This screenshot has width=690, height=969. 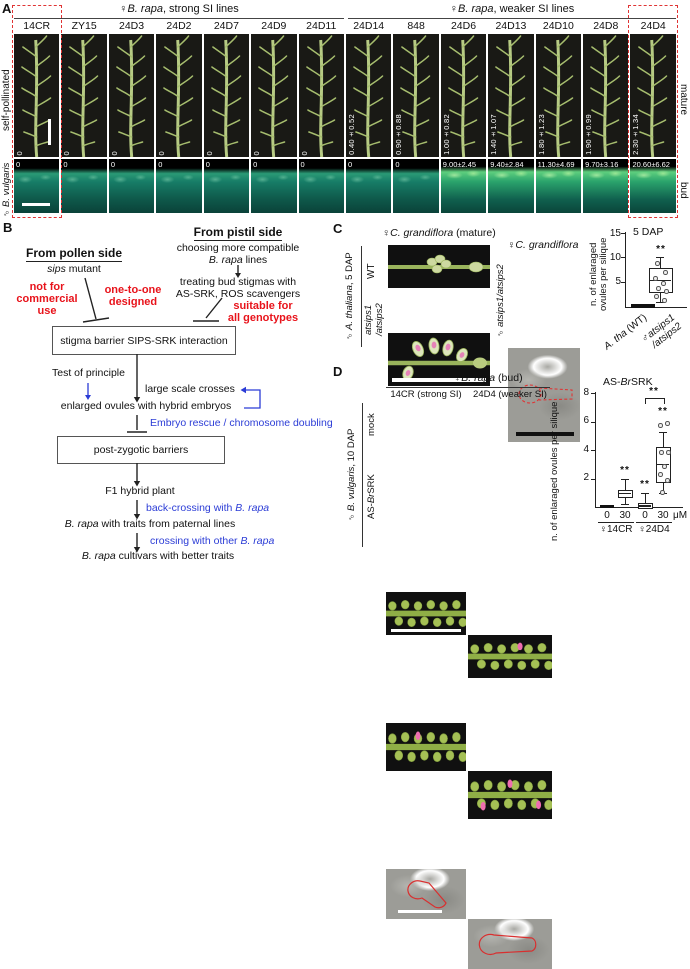 I want to click on x-axis, so click(x=656, y=308).